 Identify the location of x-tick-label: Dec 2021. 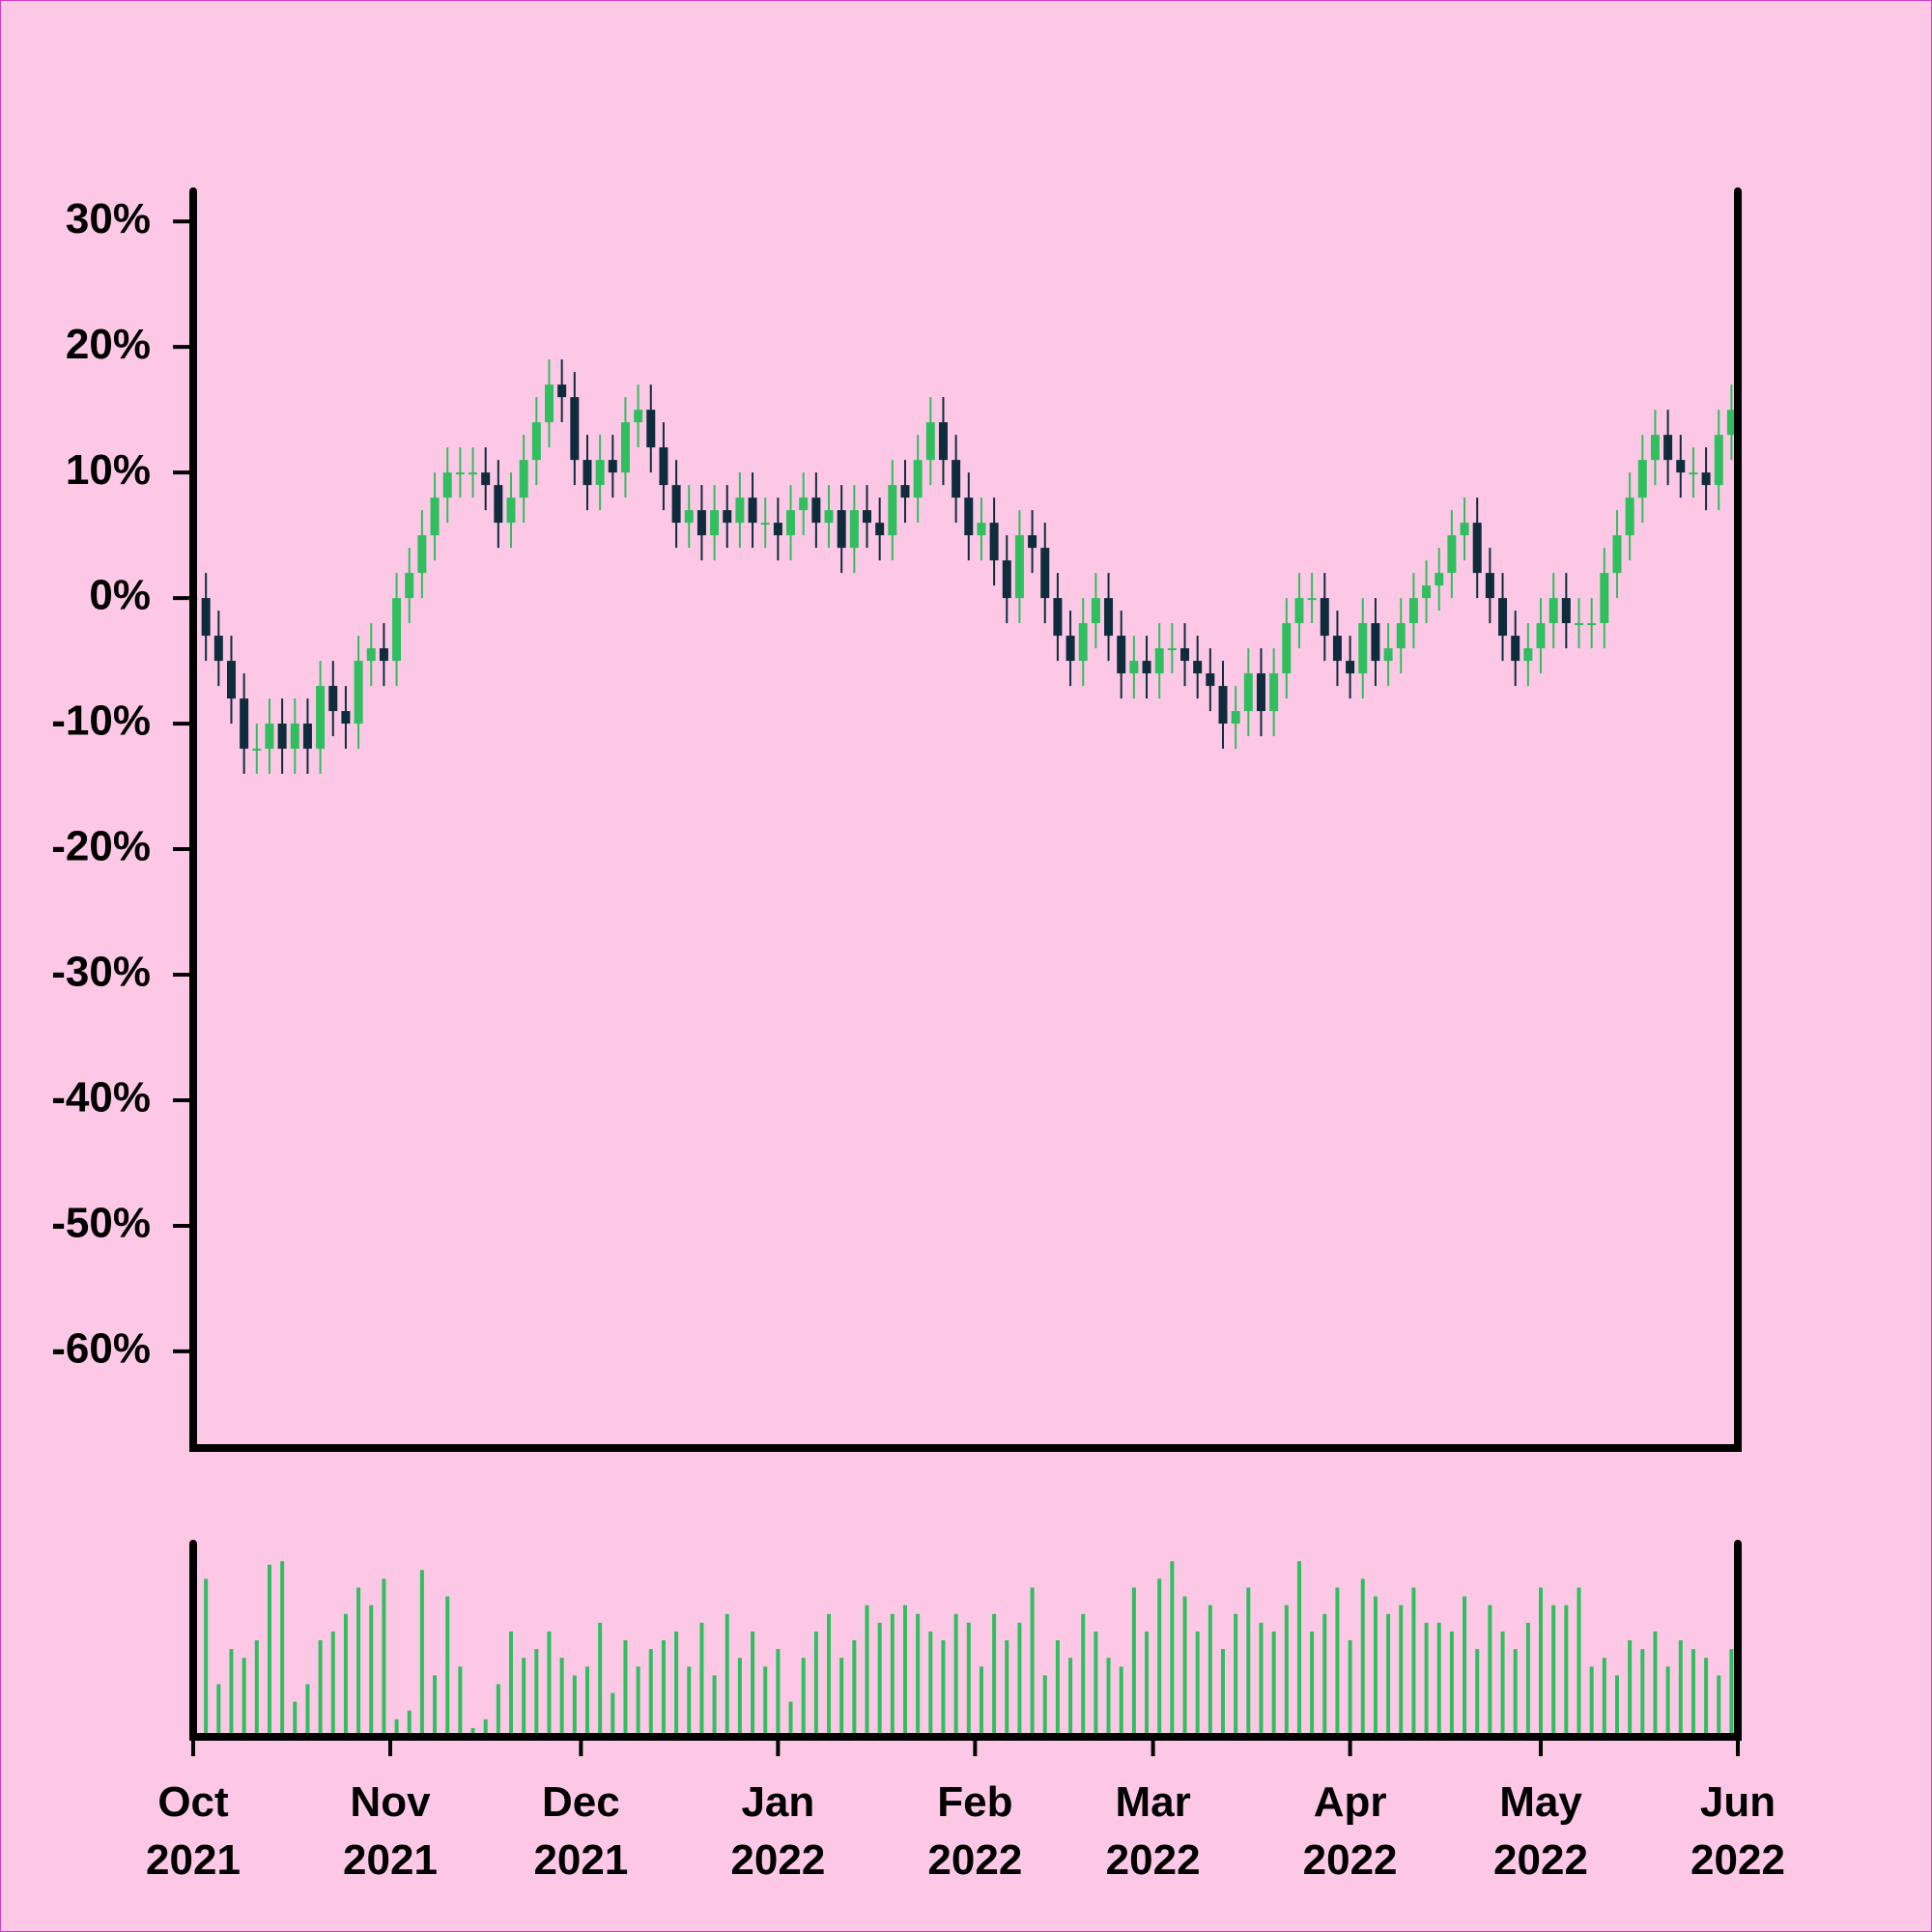
(581, 1831).